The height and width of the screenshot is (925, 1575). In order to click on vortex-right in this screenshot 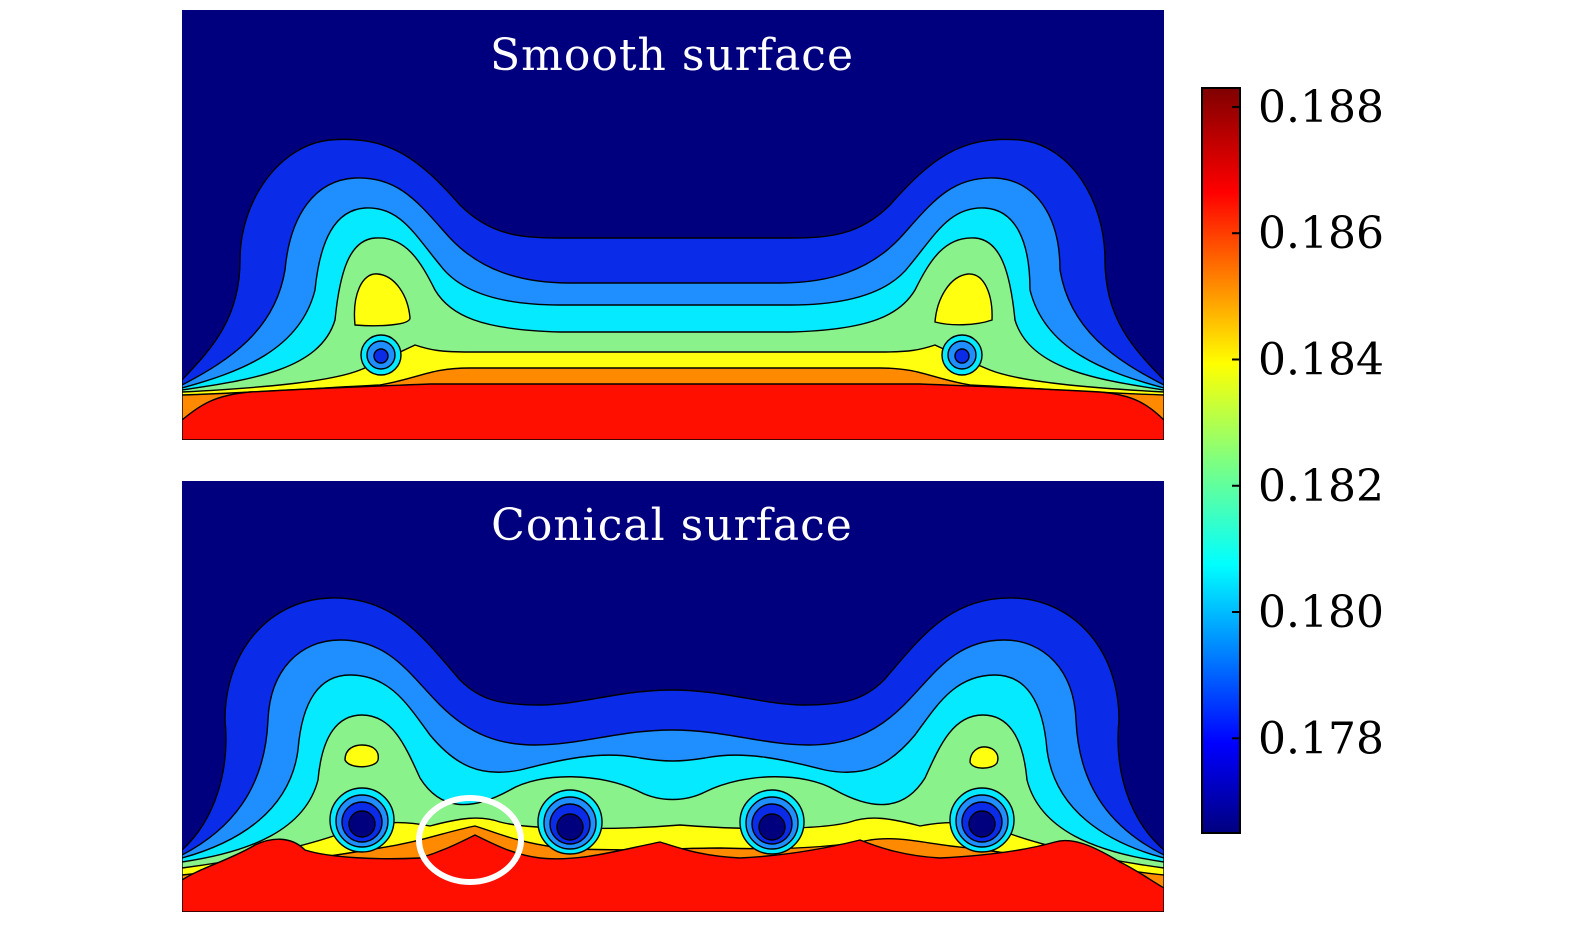, I will do `click(962, 355)`.